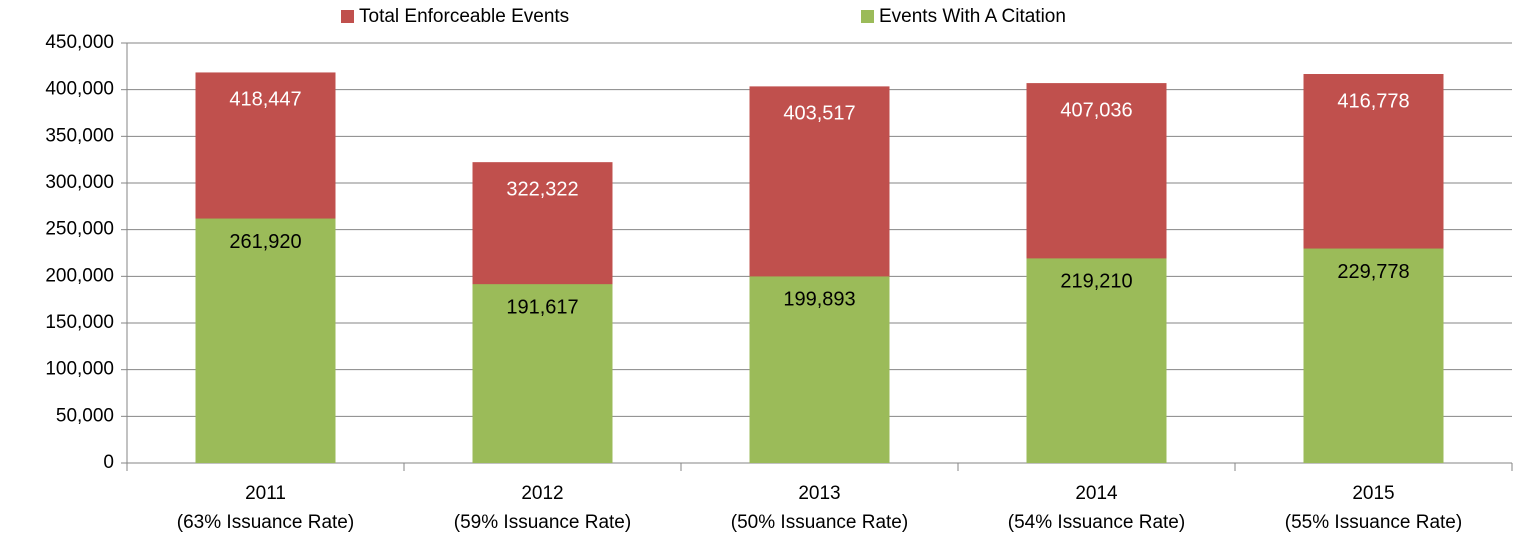 This screenshot has height=544, width=1524. What do you see at coordinates (79, 182) in the screenshot?
I see `y-tick-label: 300,000` at bounding box center [79, 182].